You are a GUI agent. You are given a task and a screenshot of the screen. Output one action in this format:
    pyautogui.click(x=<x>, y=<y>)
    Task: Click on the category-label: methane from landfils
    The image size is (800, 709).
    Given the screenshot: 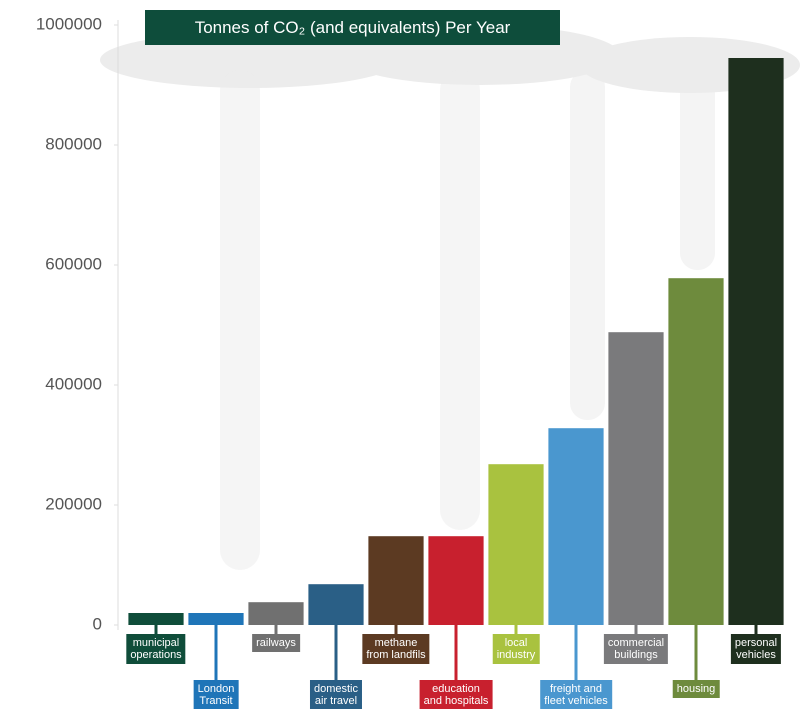 What is the action you would take?
    pyautogui.click(x=396, y=649)
    